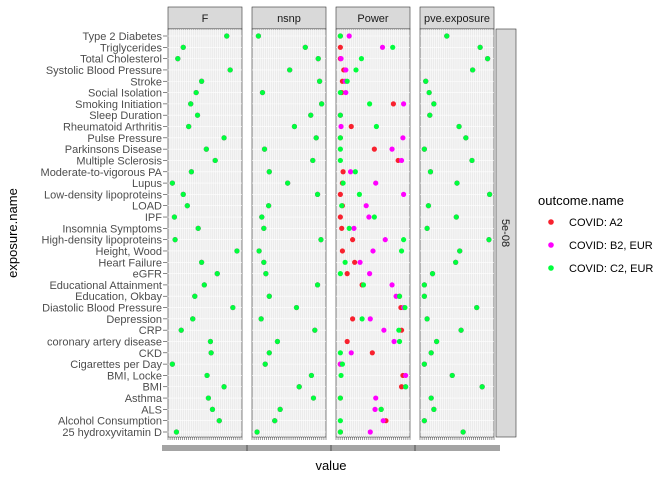 Image resolution: width=672 pixels, height=480 pixels. What do you see at coordinates (596, 223) in the screenshot?
I see `legend-label: COVID: A2` at bounding box center [596, 223].